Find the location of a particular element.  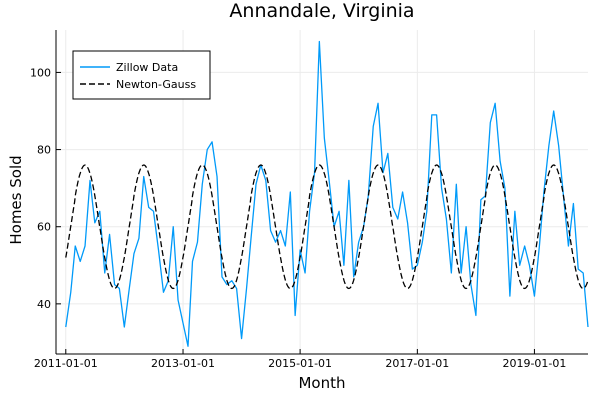

y-tick-label: 80 is located at coordinates (44, 150).